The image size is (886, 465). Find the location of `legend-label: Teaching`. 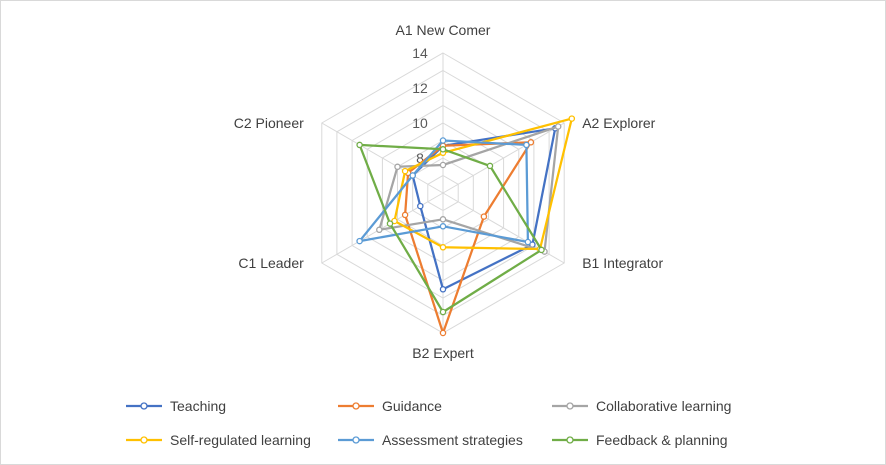

legend-label: Teaching is located at coordinates (198, 406).